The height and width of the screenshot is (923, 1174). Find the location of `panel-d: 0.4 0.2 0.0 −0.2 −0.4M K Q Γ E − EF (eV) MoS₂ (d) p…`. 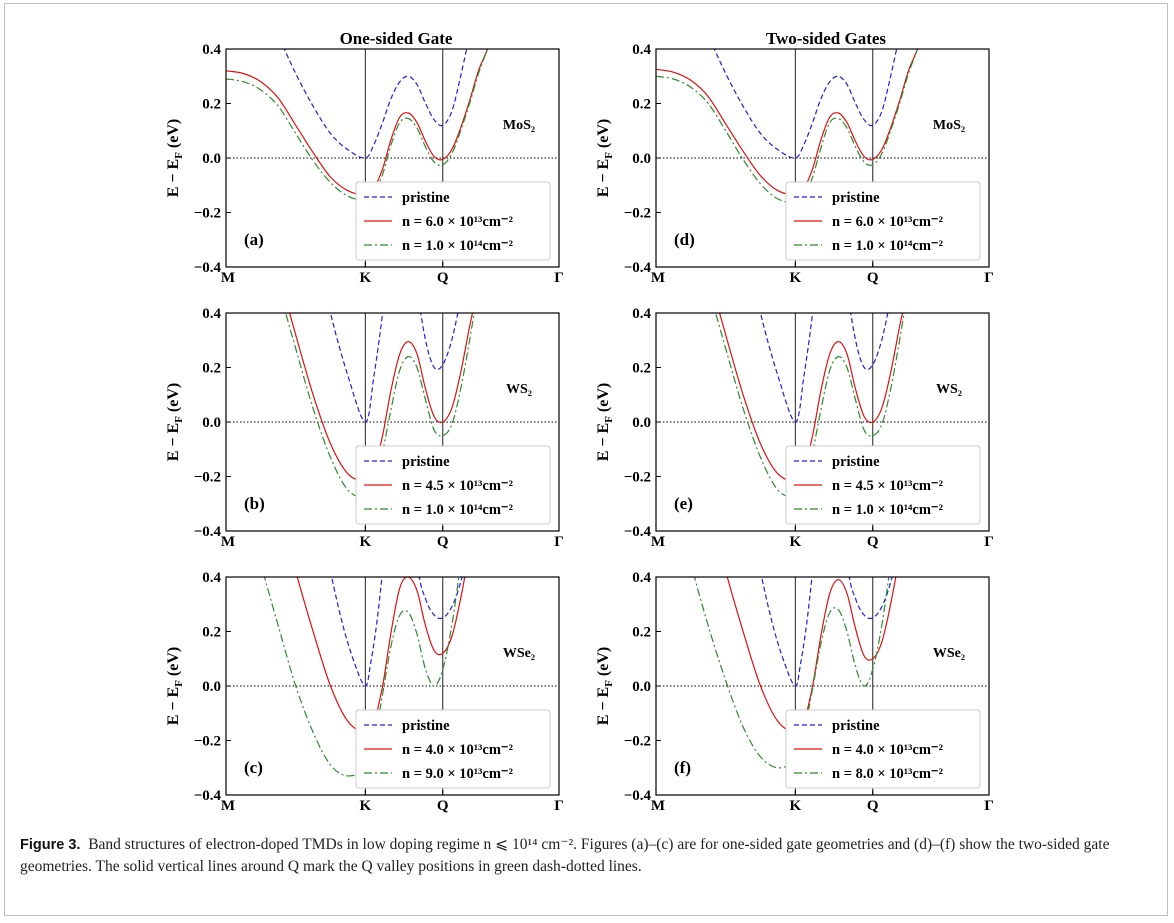

panel-d: 0.4 0.2 0.0 −0.2 −0.4M K Q Γ E − EF (eV) MoS₂ (d) p… is located at coordinates (794, 164).